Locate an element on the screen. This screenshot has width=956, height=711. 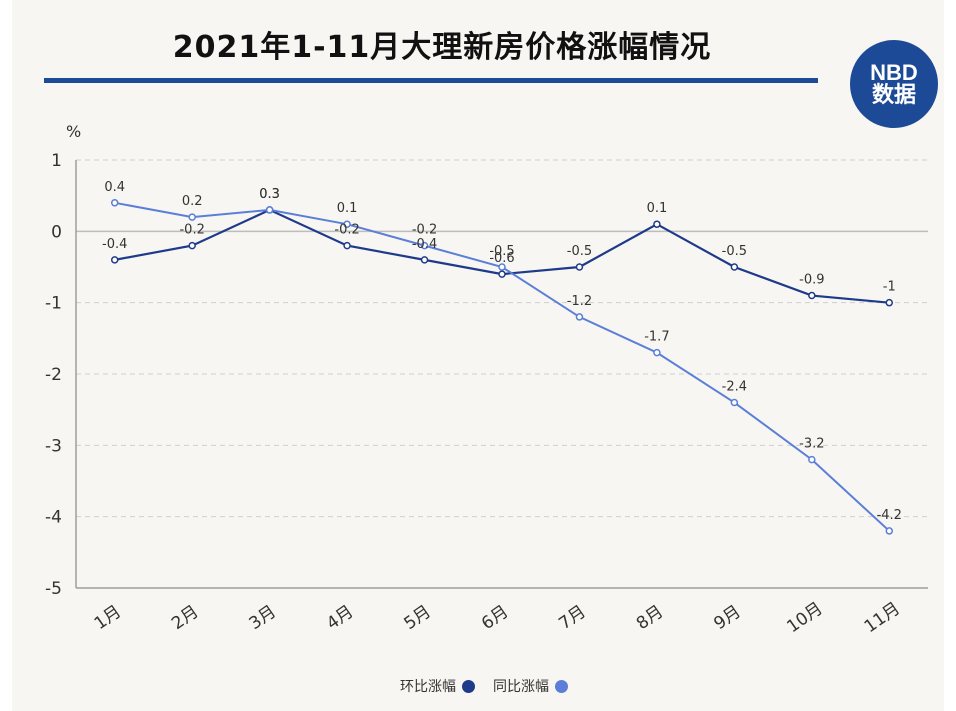
y-tick-label: -2 is located at coordinates (53, 375).